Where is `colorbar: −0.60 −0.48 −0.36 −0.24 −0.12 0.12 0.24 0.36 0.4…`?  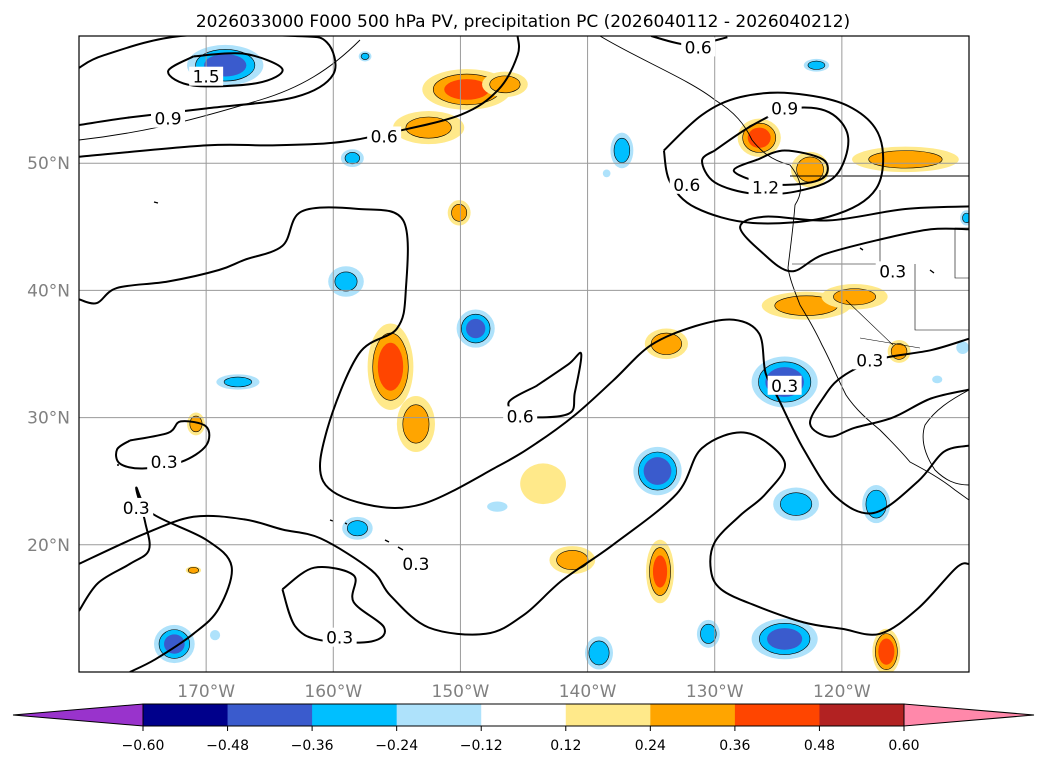
colorbar: −0.60 −0.48 −0.36 −0.24 −0.12 0.12 0.24 0.36 0.4… is located at coordinates (523, 728).